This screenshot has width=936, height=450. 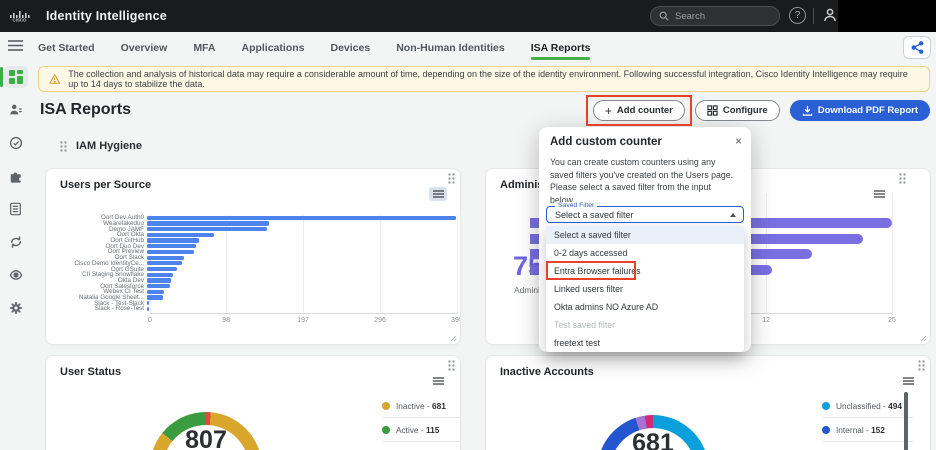 I want to click on rail-users-icon, so click(x=16, y=110).